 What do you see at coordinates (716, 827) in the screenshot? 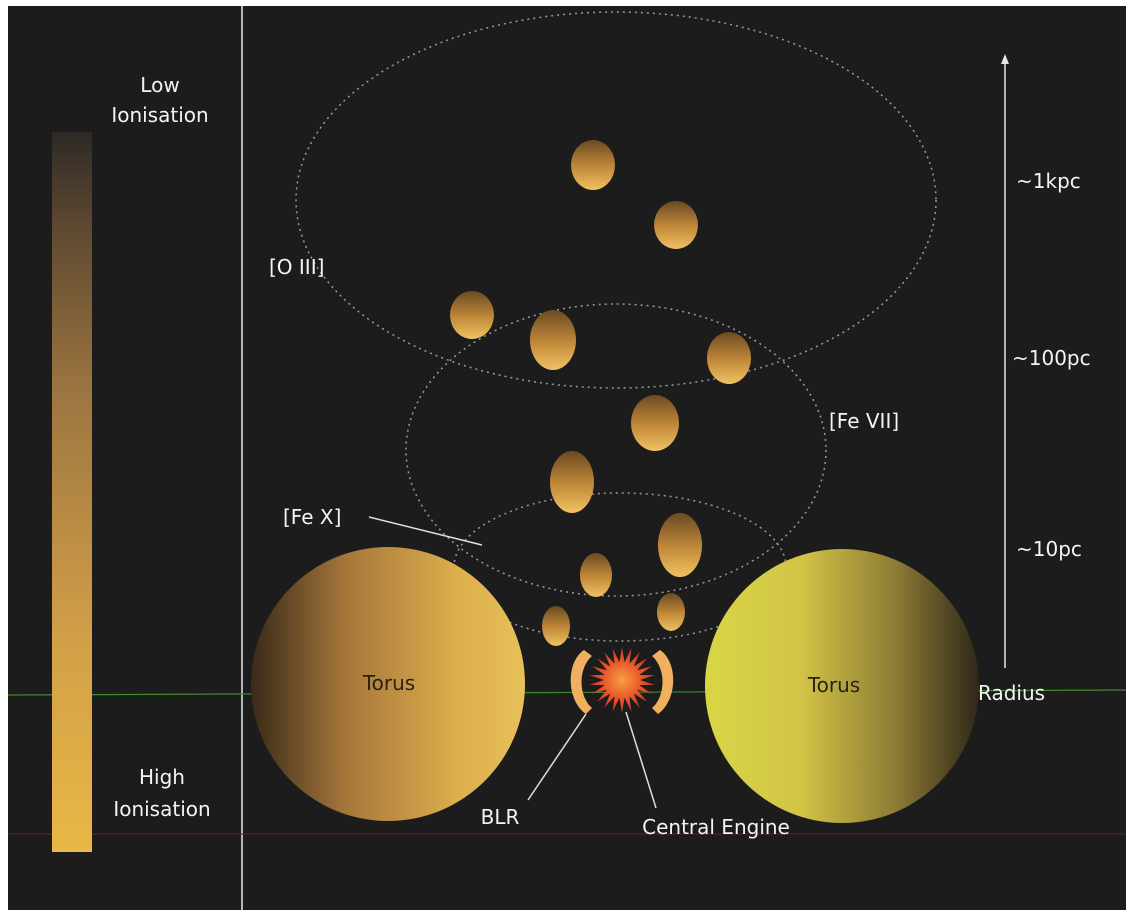
I see `central-engine-label: Central Engine` at bounding box center [716, 827].